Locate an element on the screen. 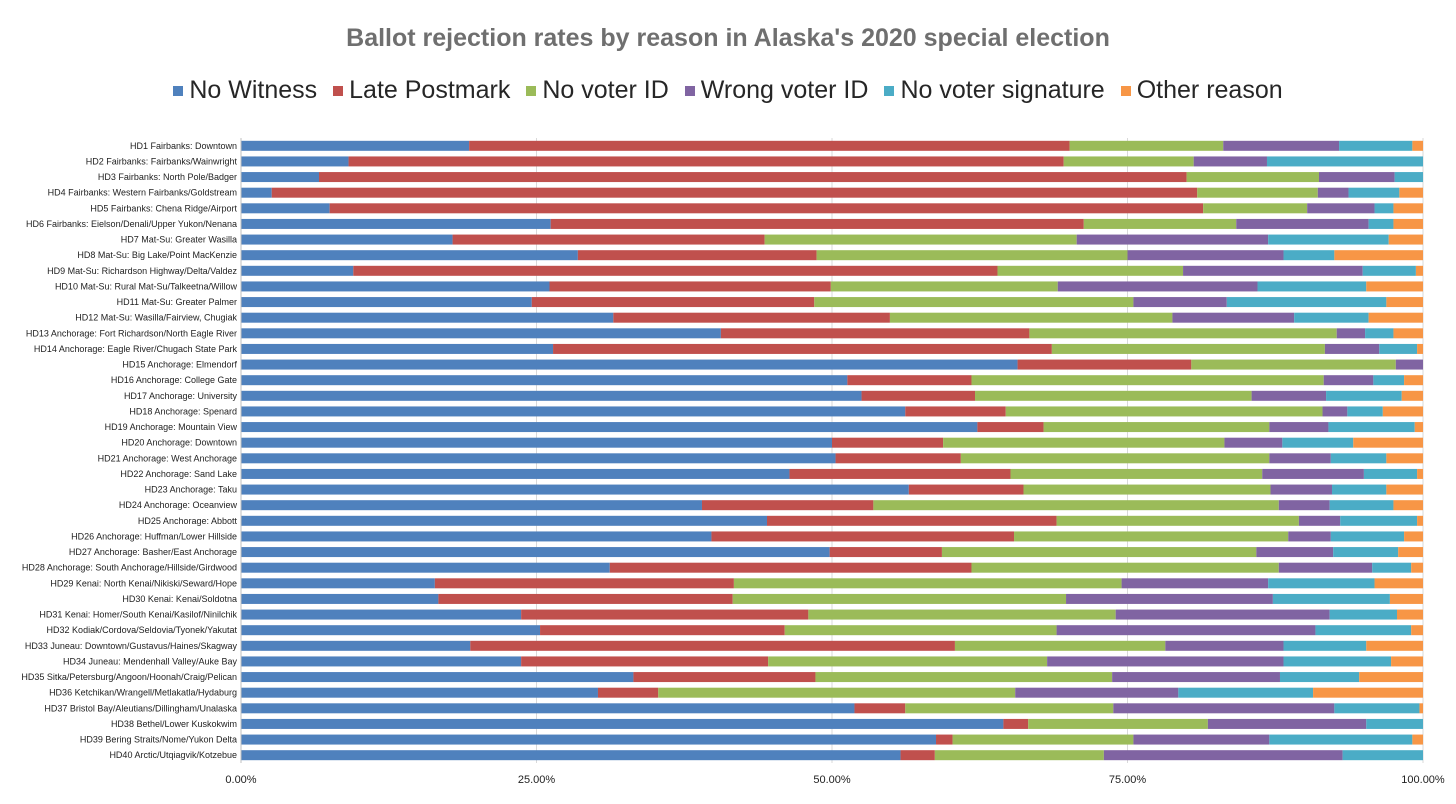 Image resolution: width=1456 pixels, height=804 pixels. x-tick-label: 100.00% is located at coordinates (1423, 780).